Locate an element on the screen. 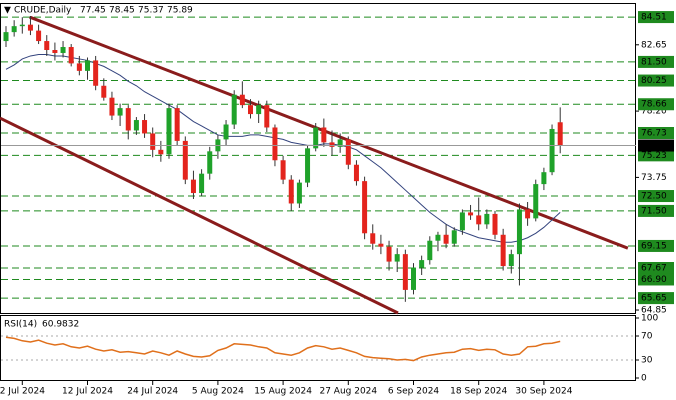 The image size is (676, 400). level-label: 66.90 is located at coordinates (654, 280).